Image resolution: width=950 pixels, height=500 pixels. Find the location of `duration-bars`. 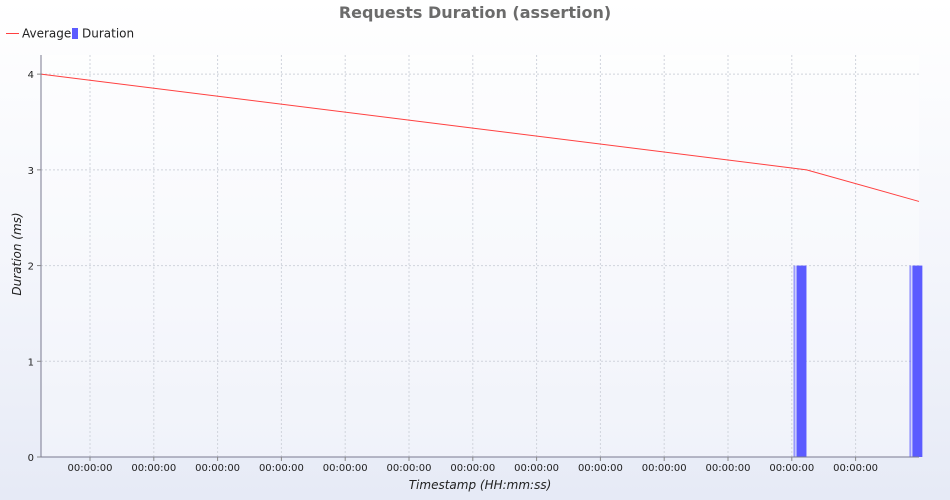

duration-bars is located at coordinates (858, 361).